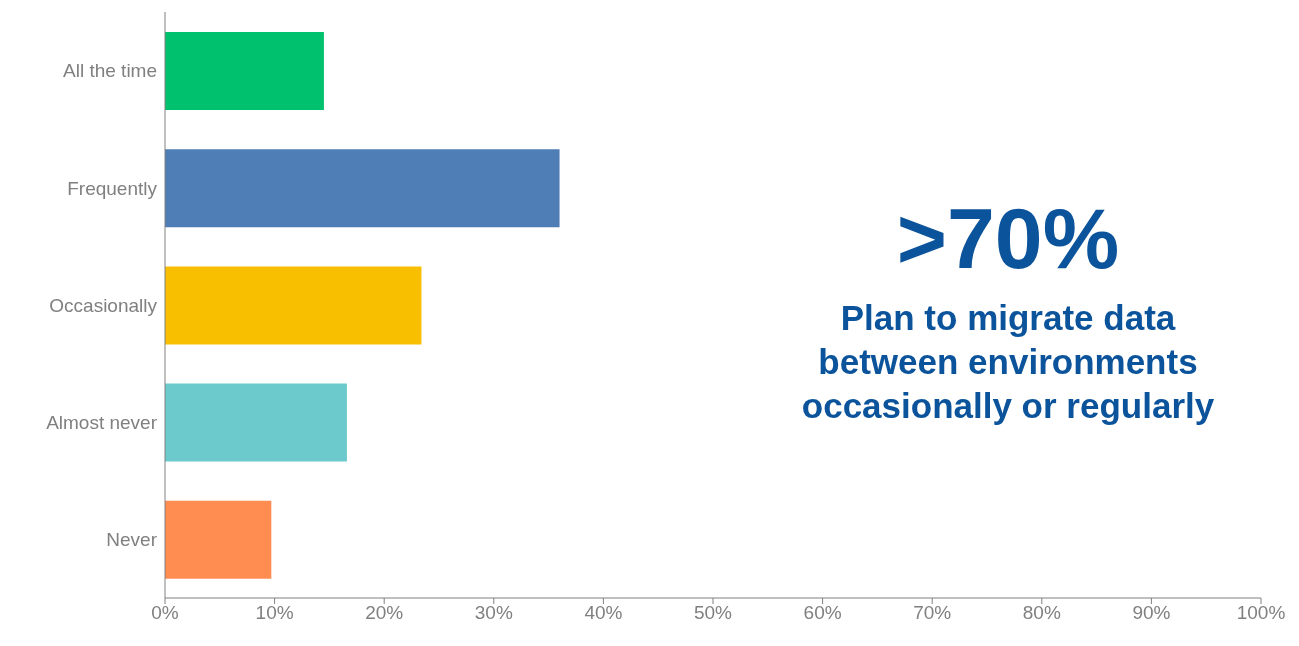 The height and width of the screenshot is (646, 1299). What do you see at coordinates (110, 71) in the screenshot?
I see `y-tick-label: All the time` at bounding box center [110, 71].